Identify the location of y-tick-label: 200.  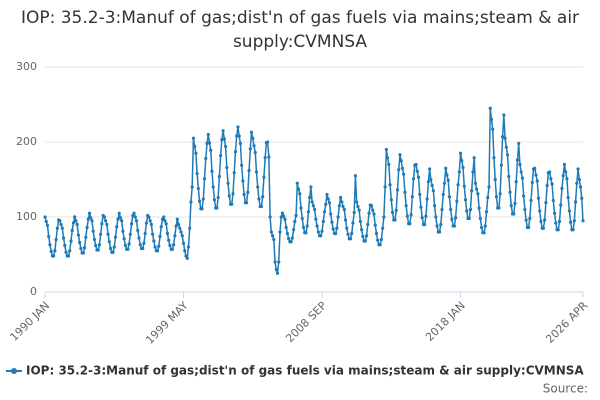
(26, 141).